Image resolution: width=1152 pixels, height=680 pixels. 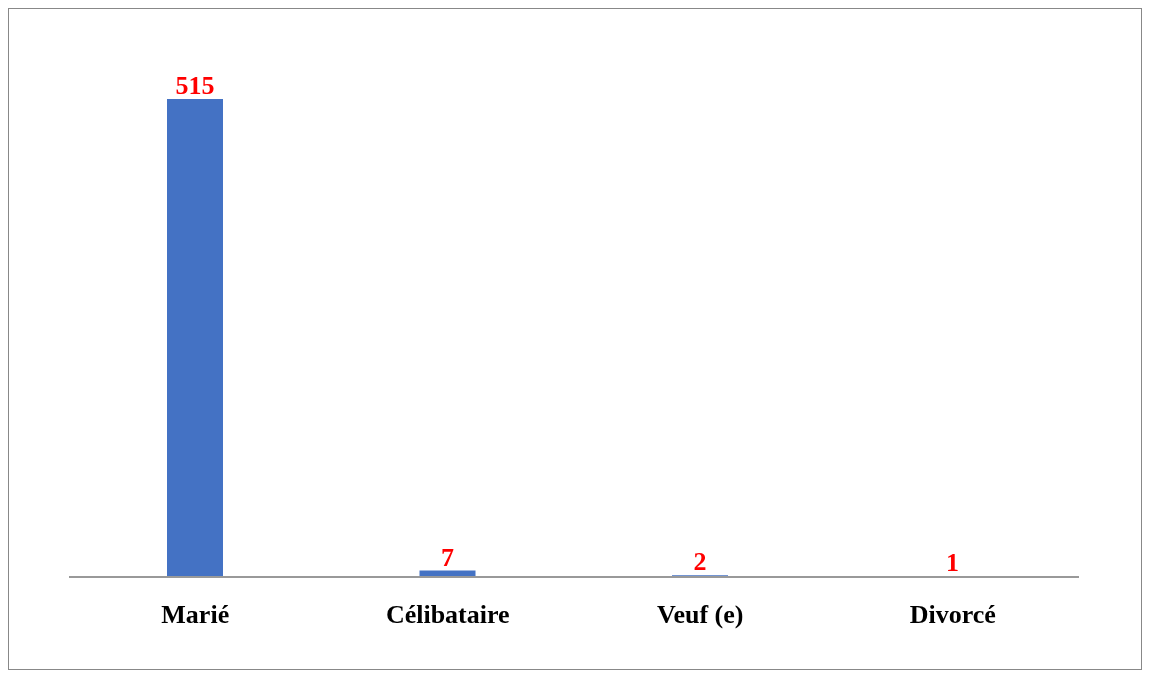 What do you see at coordinates (195, 615) in the screenshot?
I see `x-tick-label: Marié` at bounding box center [195, 615].